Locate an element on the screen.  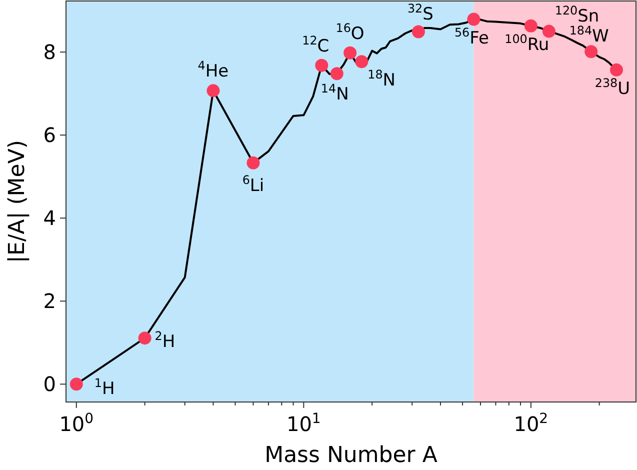
y-tick-label: 4 is located at coordinates (49, 218).